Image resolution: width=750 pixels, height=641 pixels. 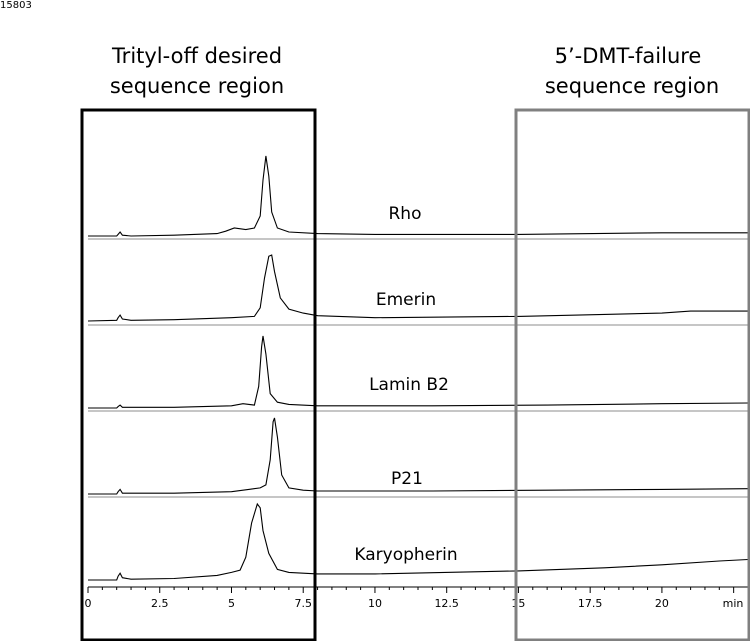 I want to click on x-tick-label: 7.5, so click(x=303, y=603).